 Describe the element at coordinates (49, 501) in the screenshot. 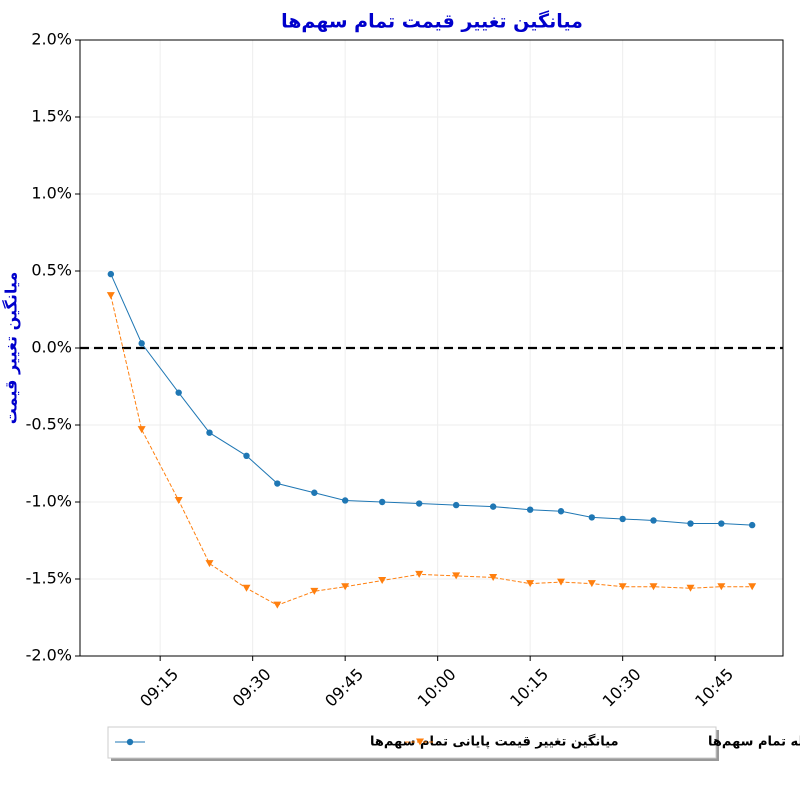

I see `y-tick-label: -1.0%` at that location.